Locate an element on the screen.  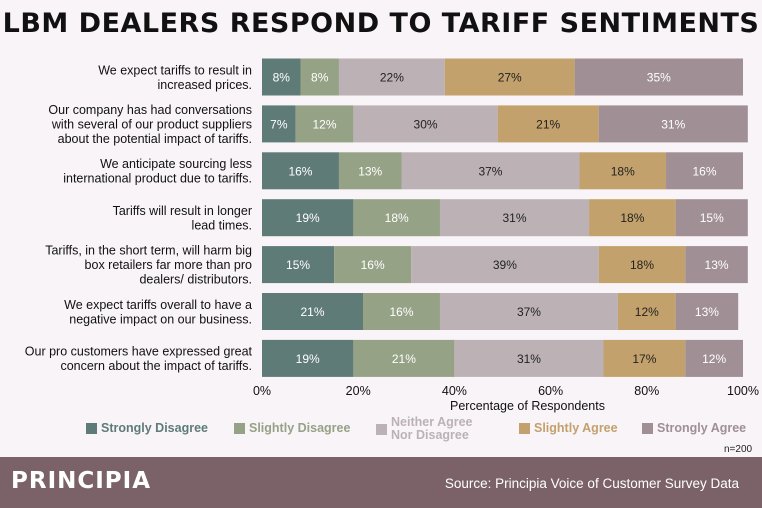
data-label: 30% is located at coordinates (426, 124).